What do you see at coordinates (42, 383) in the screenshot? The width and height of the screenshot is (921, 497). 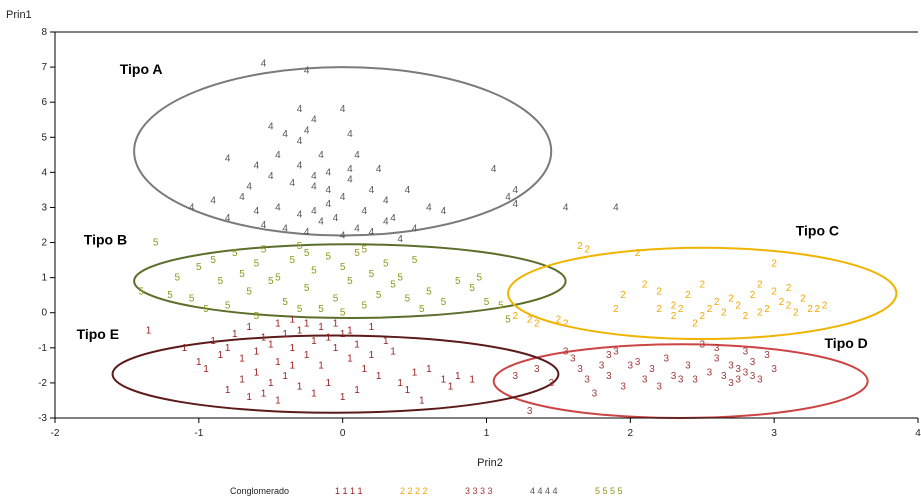 I see `y-tick-label: -2` at bounding box center [42, 383].